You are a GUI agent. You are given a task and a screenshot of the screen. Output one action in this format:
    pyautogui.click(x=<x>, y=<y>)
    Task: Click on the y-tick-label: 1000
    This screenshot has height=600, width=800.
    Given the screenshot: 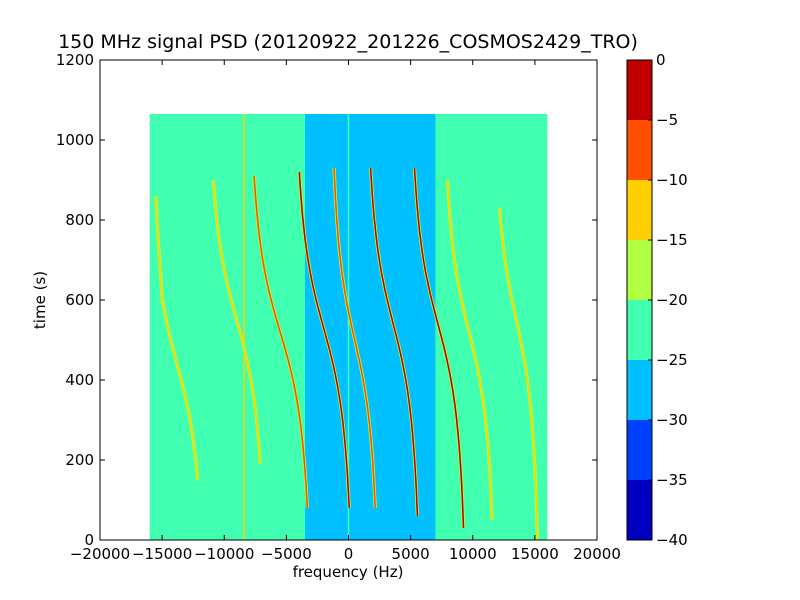 What is the action you would take?
    pyautogui.click(x=75, y=140)
    